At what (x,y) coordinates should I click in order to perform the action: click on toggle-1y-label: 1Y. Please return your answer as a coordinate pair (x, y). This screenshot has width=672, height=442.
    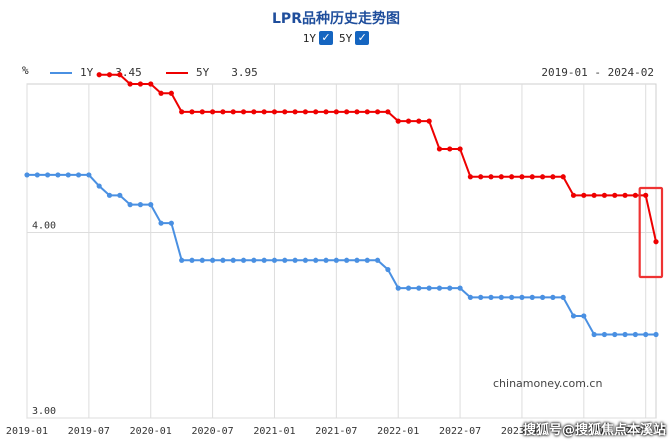
    Looking at the image, I should click on (309, 38).